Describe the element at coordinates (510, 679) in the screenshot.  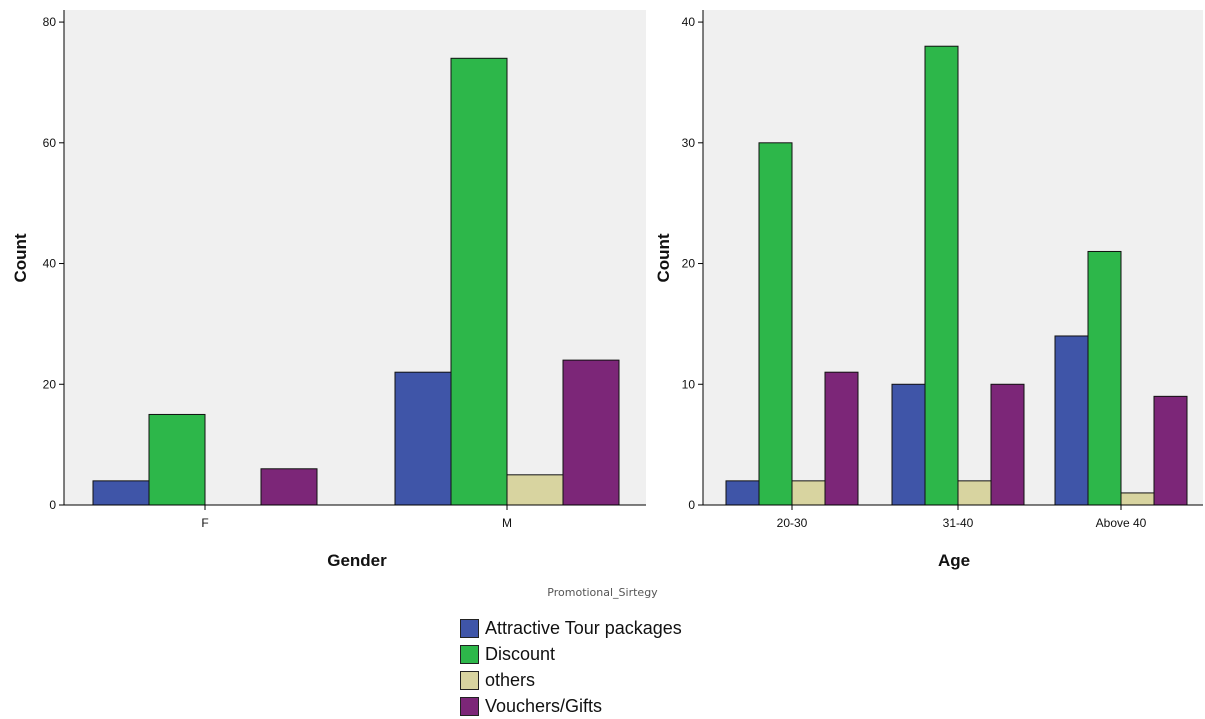
I see `legend-label: others` at that location.